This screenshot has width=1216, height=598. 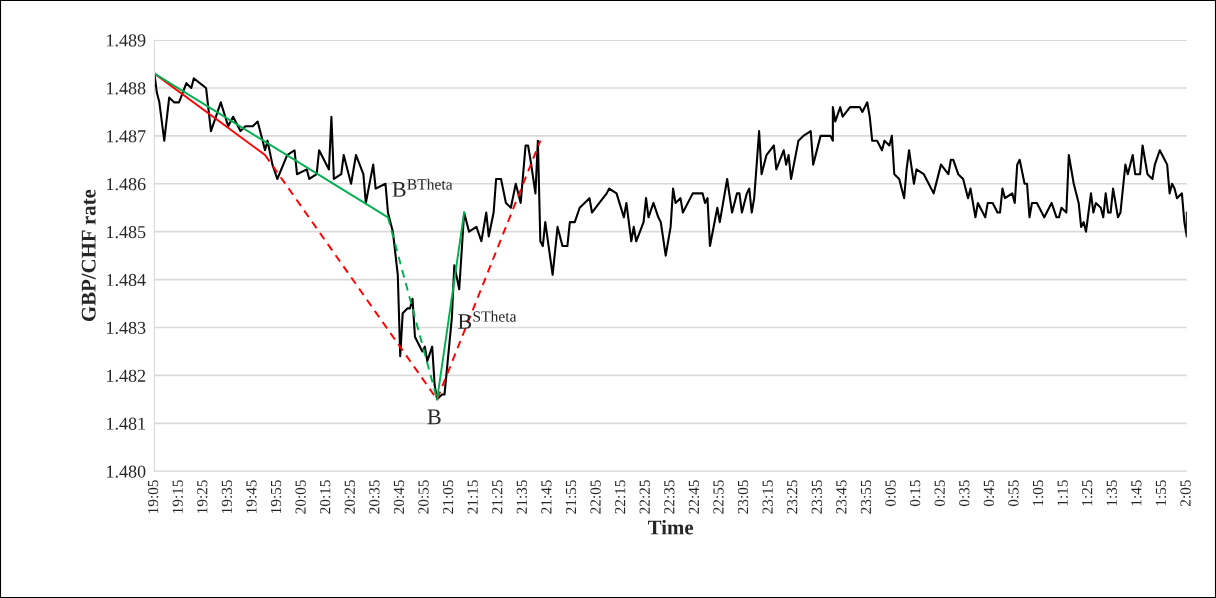 I want to click on x-tick-label: 19:45, so click(x=251, y=497).